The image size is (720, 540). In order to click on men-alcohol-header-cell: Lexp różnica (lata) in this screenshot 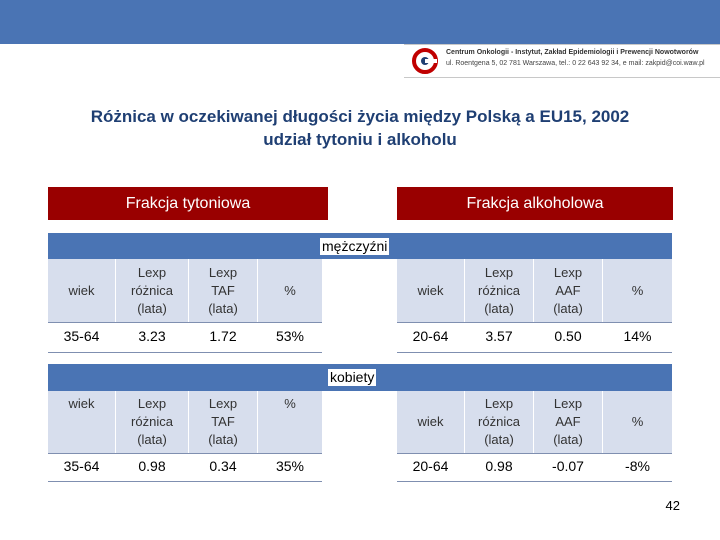, I will do `click(499, 290)`.